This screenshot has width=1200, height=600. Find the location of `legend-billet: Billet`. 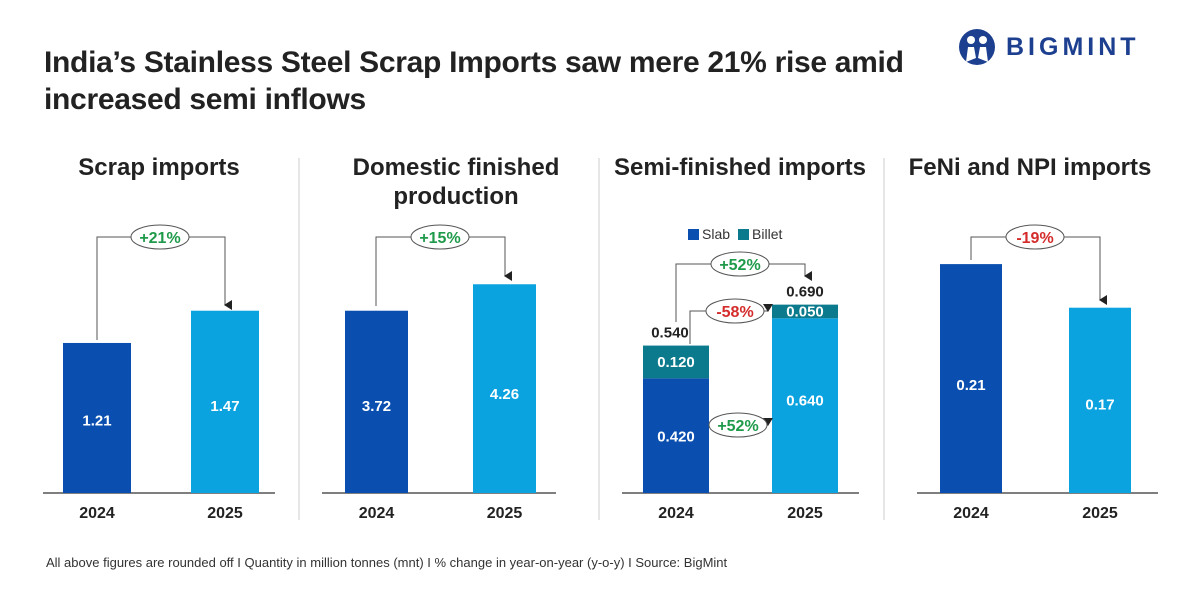

legend-billet: Billet is located at coordinates (760, 234).